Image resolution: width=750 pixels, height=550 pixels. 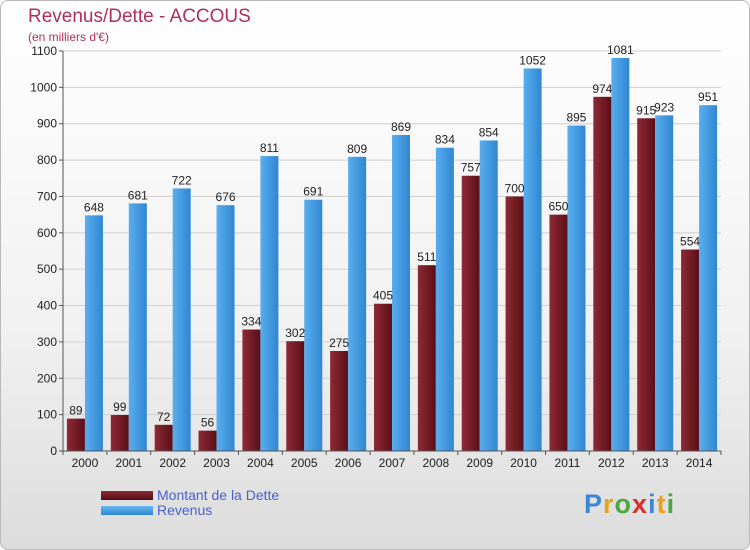 What do you see at coordinates (269, 303) in the screenshot?
I see `bar-revenue-2004` at bounding box center [269, 303].